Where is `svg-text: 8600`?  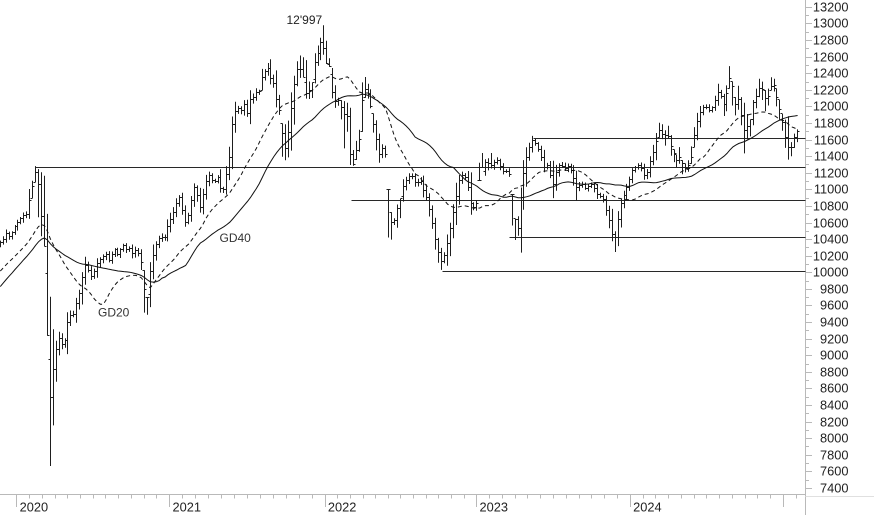
svg-text: 8600 is located at coordinates (834, 388).